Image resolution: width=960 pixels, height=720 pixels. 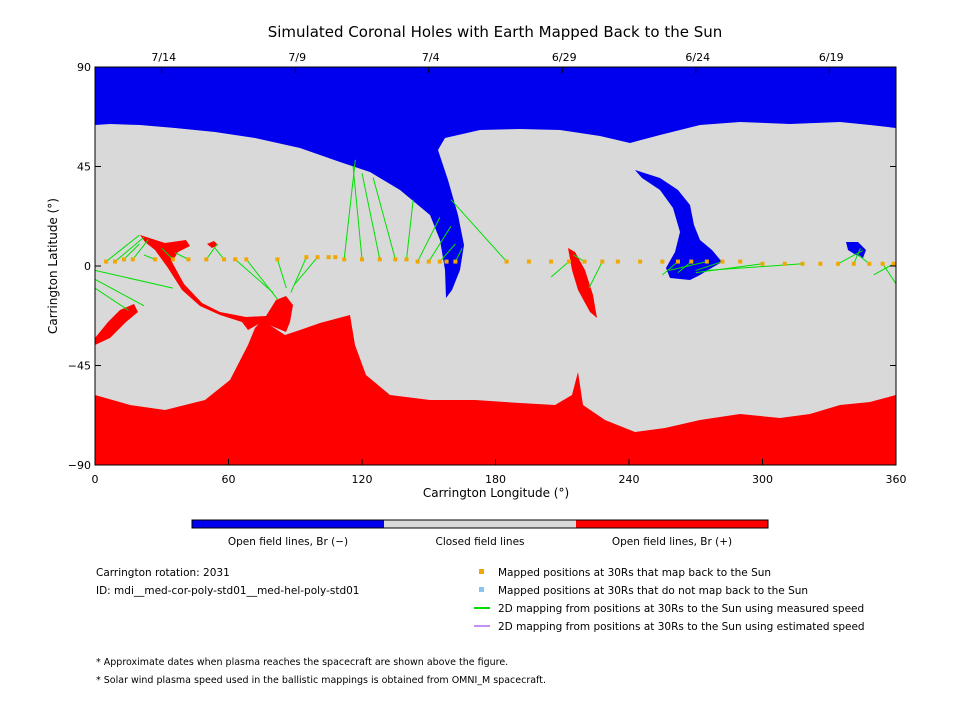 What do you see at coordinates (163, 573) in the screenshot?
I see `carrington-rotation-label: Carrington rotation: 2031` at bounding box center [163, 573].